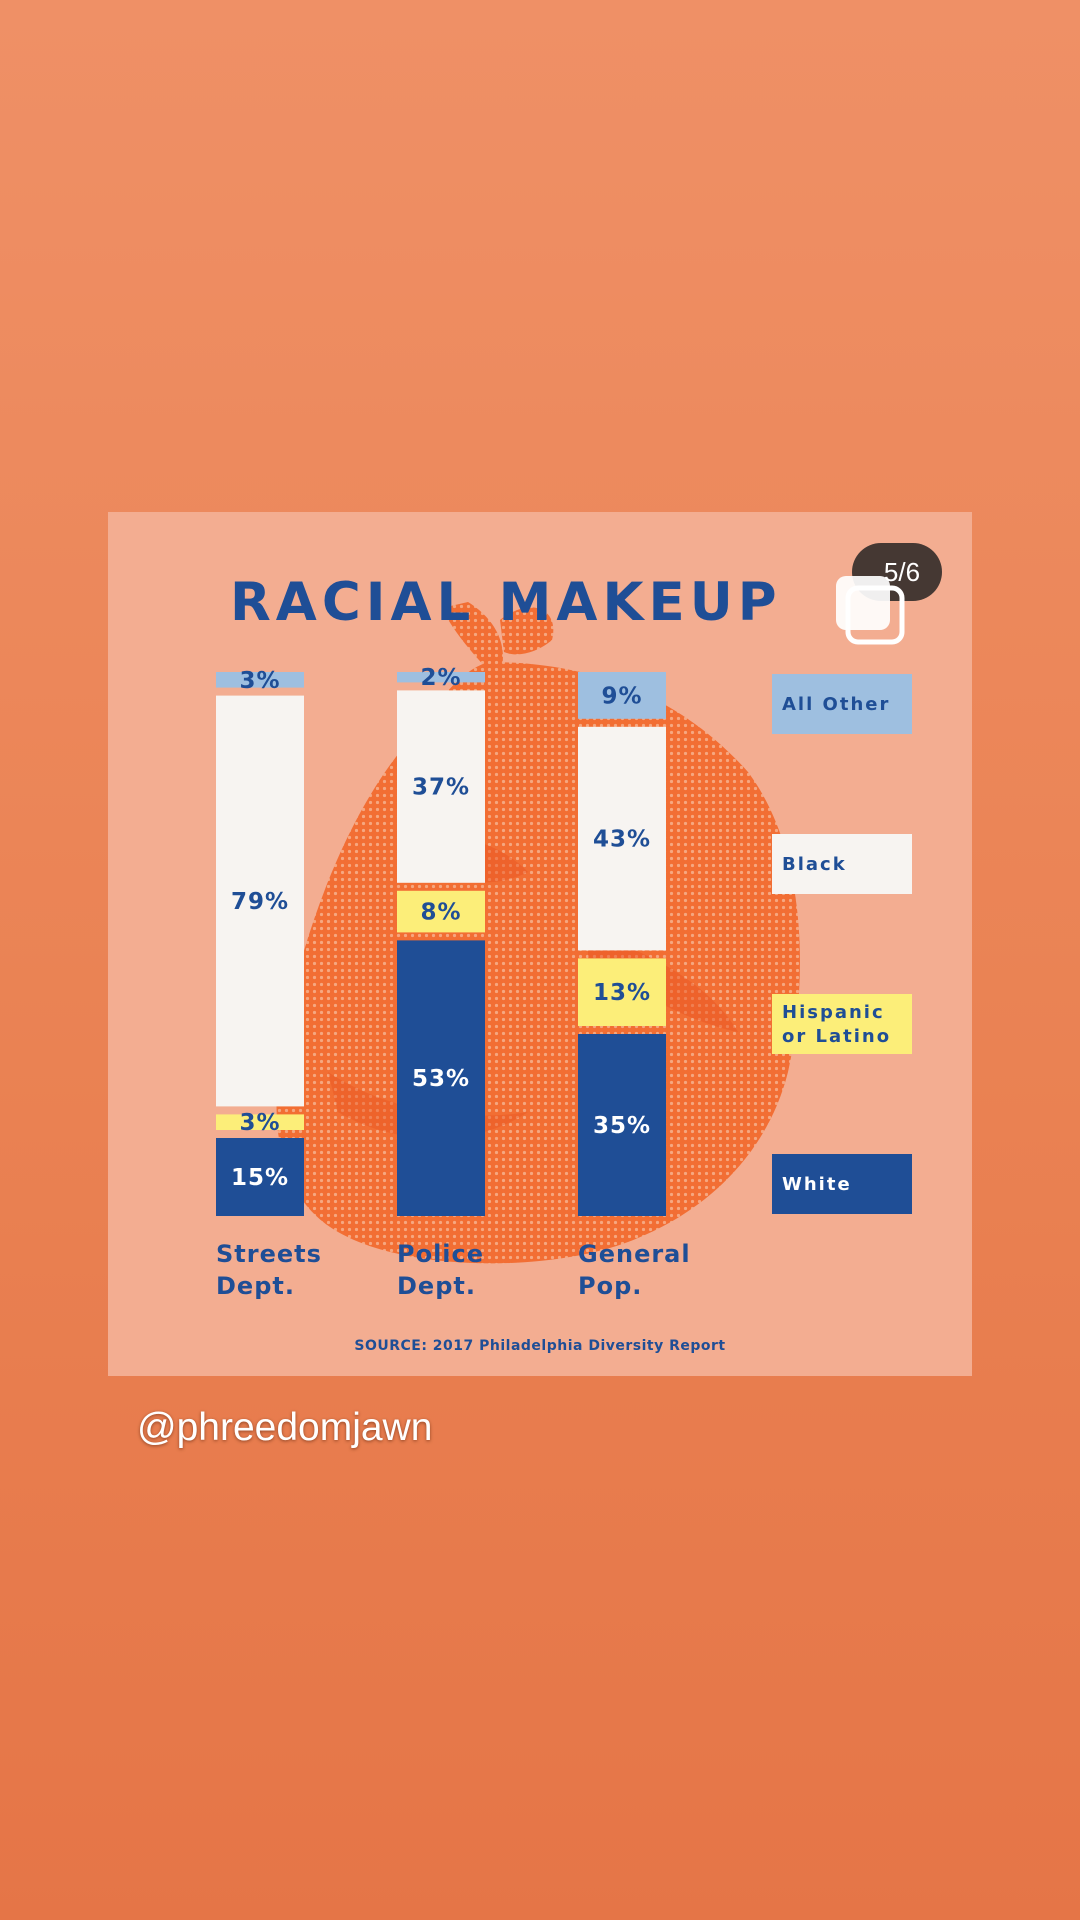  I want to click on legend-label: White, so click(817, 1184).